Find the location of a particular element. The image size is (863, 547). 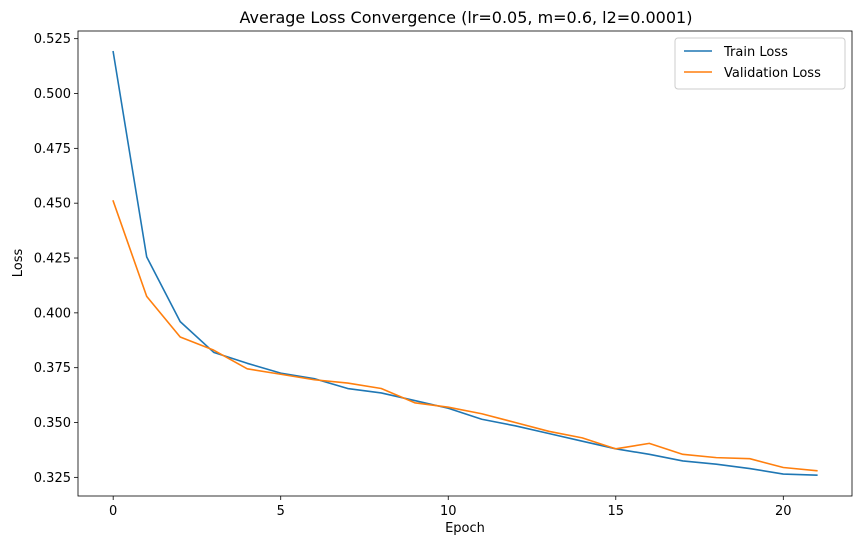

y-tick-label: 0.500 is located at coordinates (52, 94).